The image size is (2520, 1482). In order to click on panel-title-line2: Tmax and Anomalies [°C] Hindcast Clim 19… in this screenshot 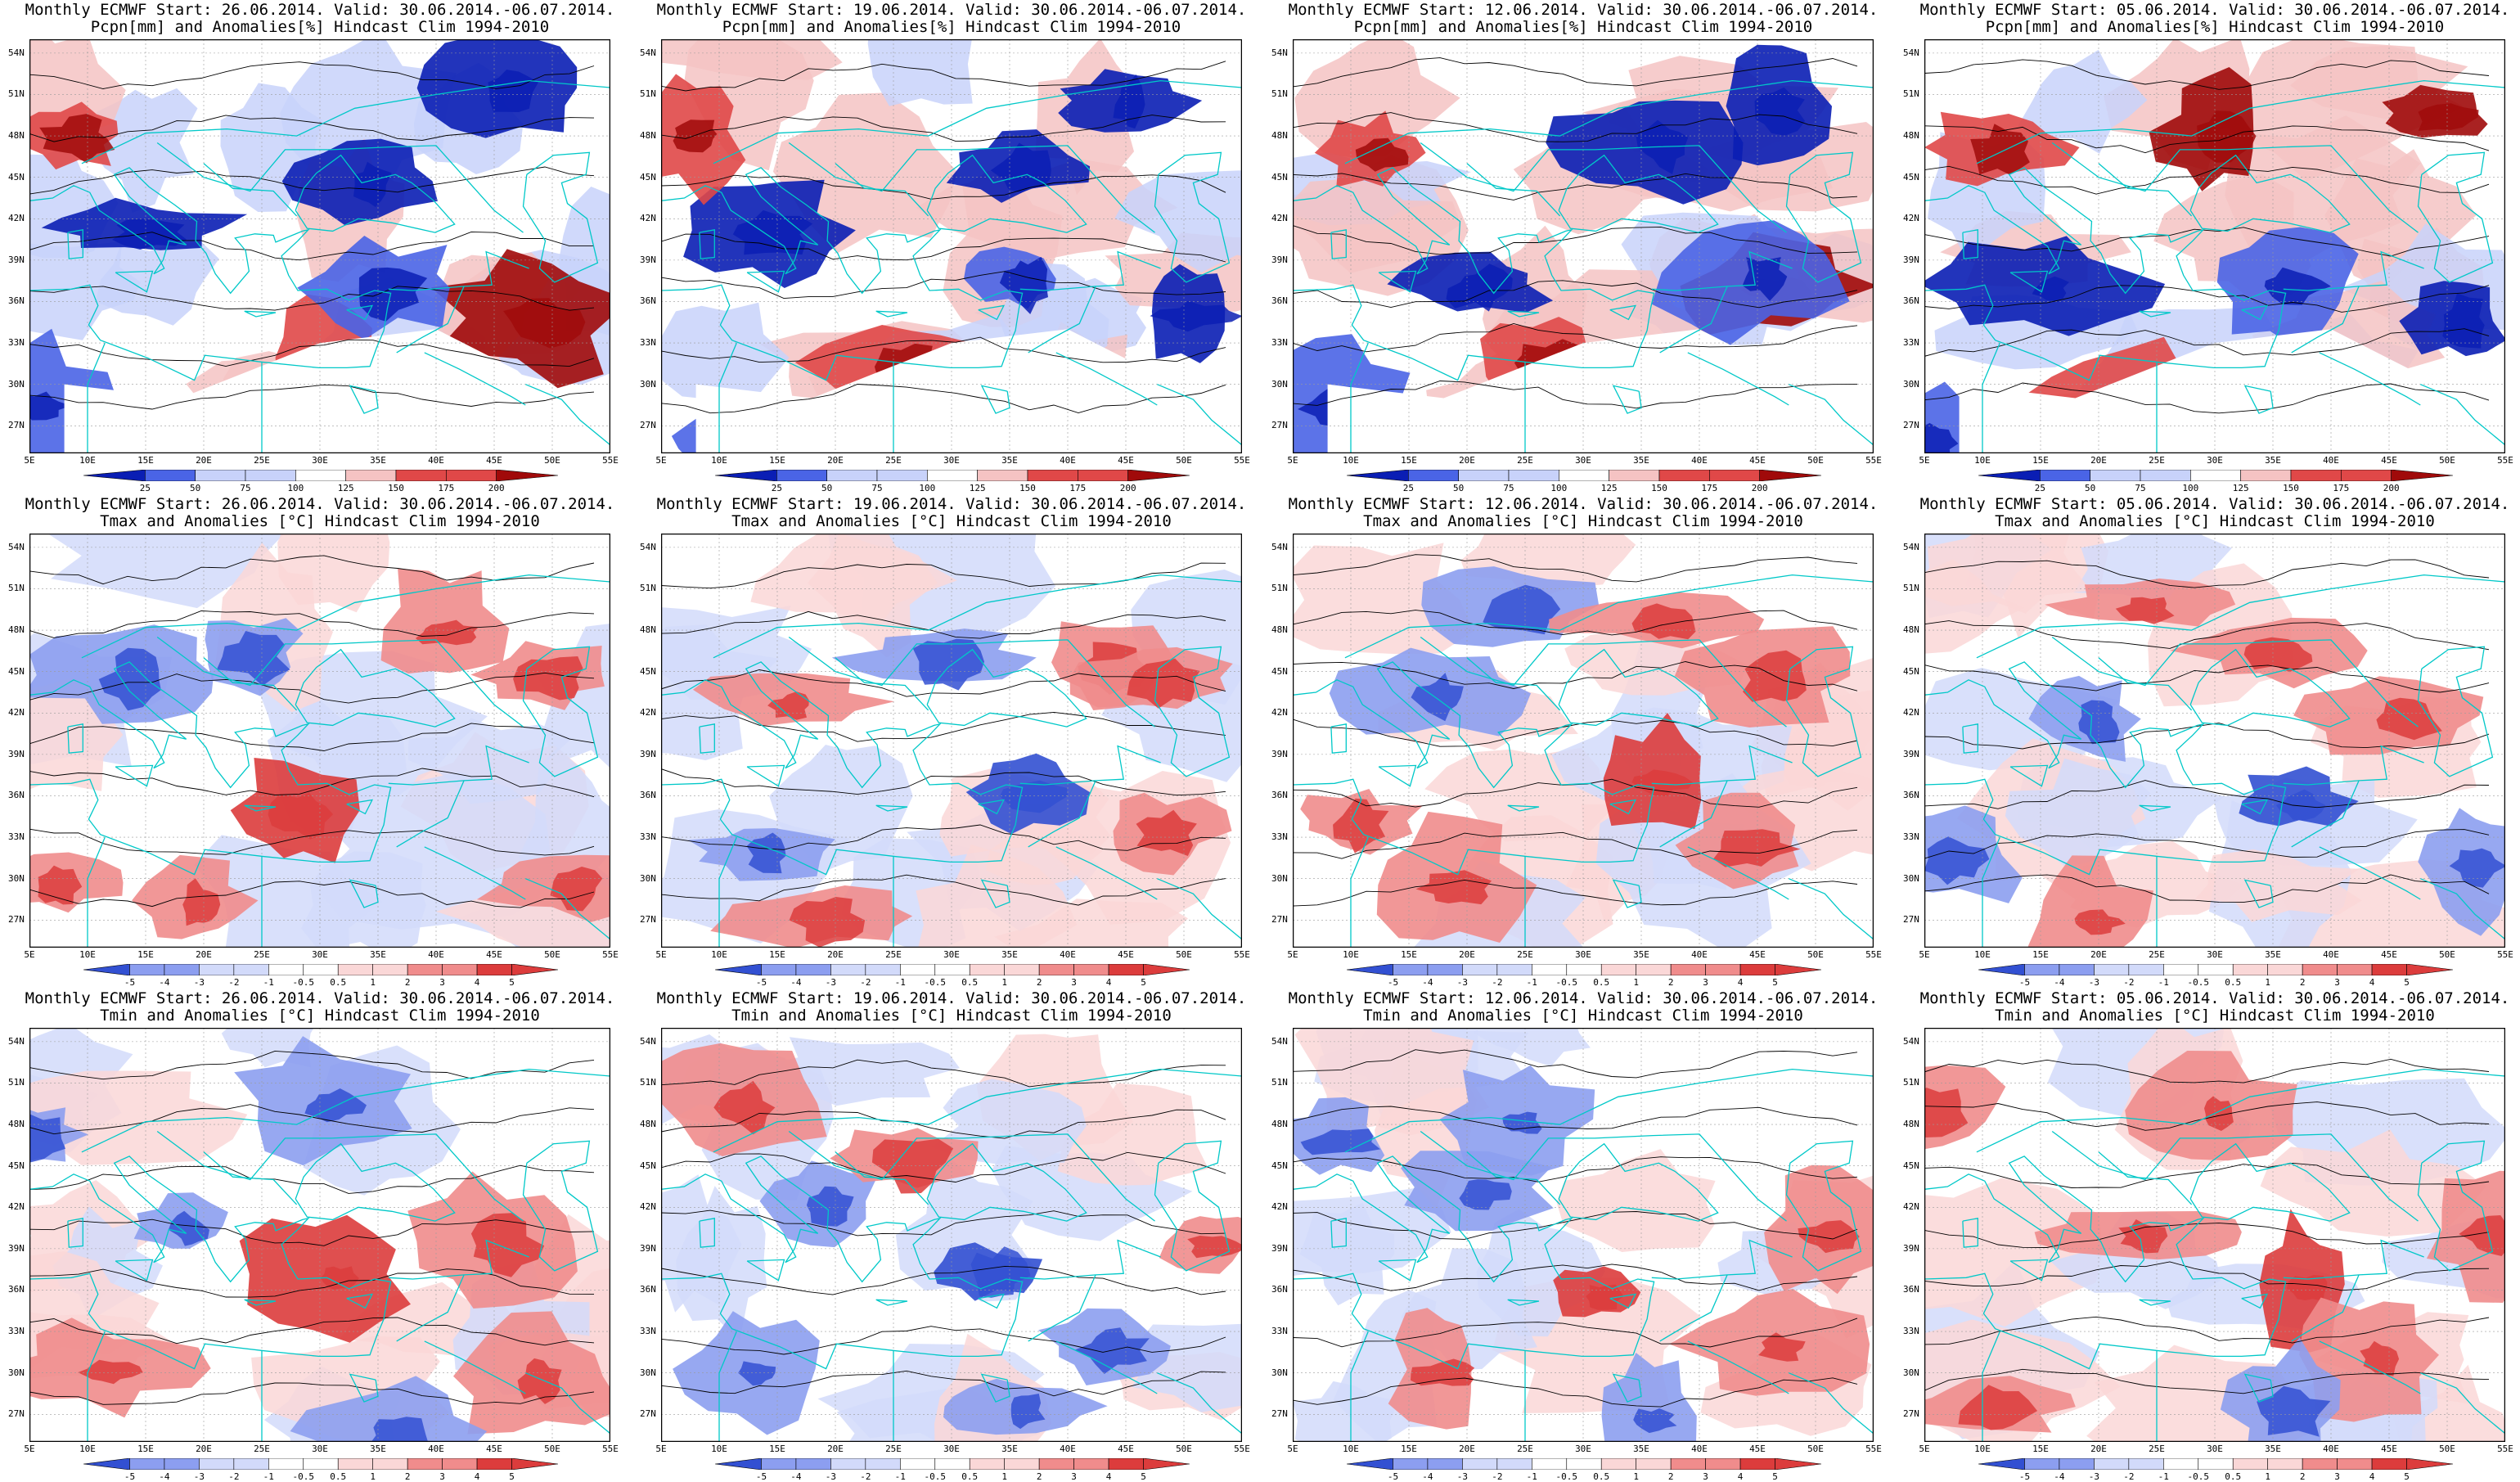, I will do `click(320, 521)`.